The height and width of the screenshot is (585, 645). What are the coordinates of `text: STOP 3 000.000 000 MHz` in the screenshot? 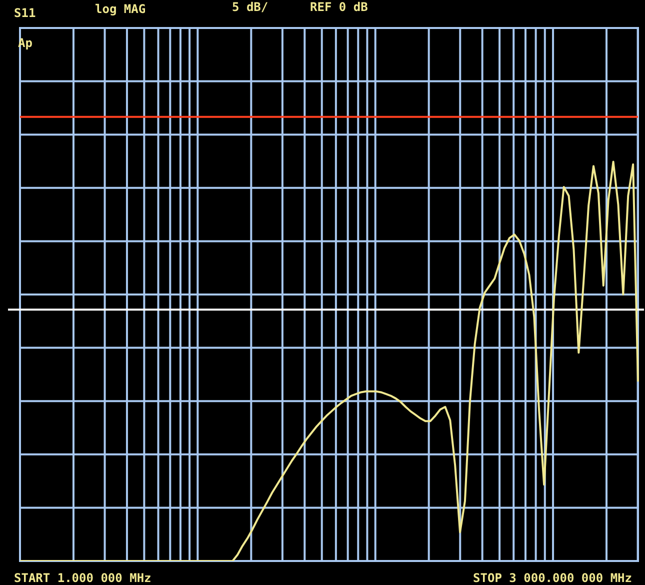 It's located at (552, 578).